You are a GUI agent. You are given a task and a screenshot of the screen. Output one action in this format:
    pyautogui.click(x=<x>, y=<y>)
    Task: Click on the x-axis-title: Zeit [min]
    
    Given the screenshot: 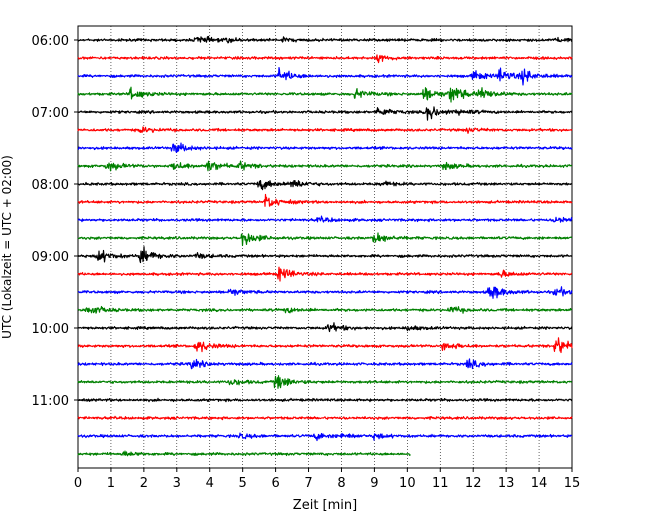 What is the action you would take?
    pyautogui.click(x=325, y=505)
    